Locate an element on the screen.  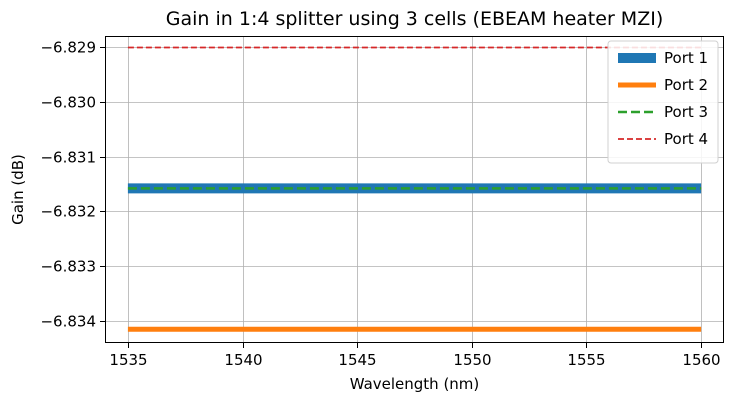
y-axis: −6.834 −6.833 −6.832 −6.831 −6.830 −6.829 is located at coordinates (72, 185).